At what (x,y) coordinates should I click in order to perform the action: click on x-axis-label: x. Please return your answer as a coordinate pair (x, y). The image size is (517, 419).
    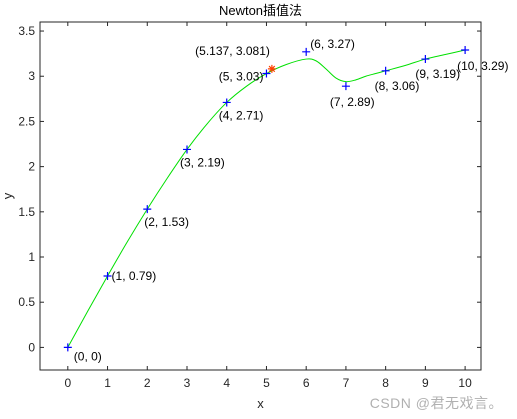
    Looking at the image, I should click on (260, 403).